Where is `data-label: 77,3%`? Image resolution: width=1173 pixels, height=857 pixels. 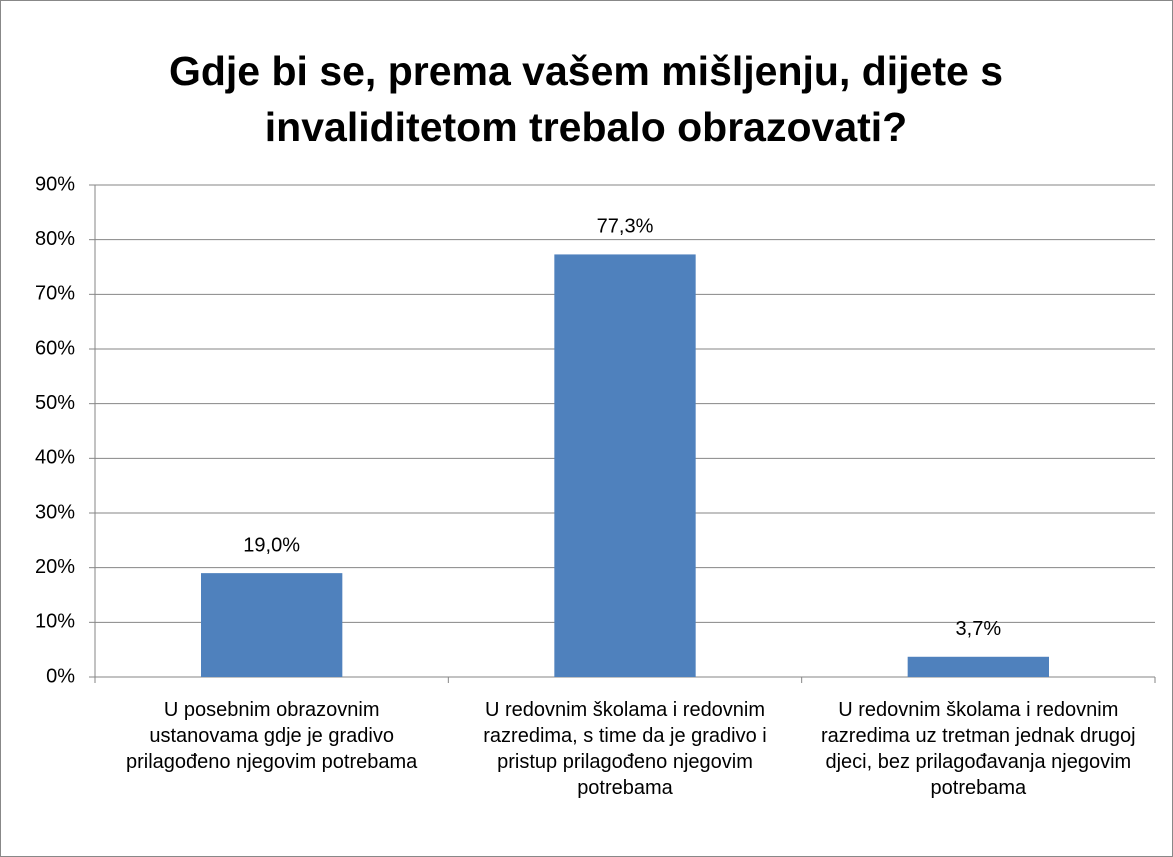
data-label: 77,3% is located at coordinates (625, 227).